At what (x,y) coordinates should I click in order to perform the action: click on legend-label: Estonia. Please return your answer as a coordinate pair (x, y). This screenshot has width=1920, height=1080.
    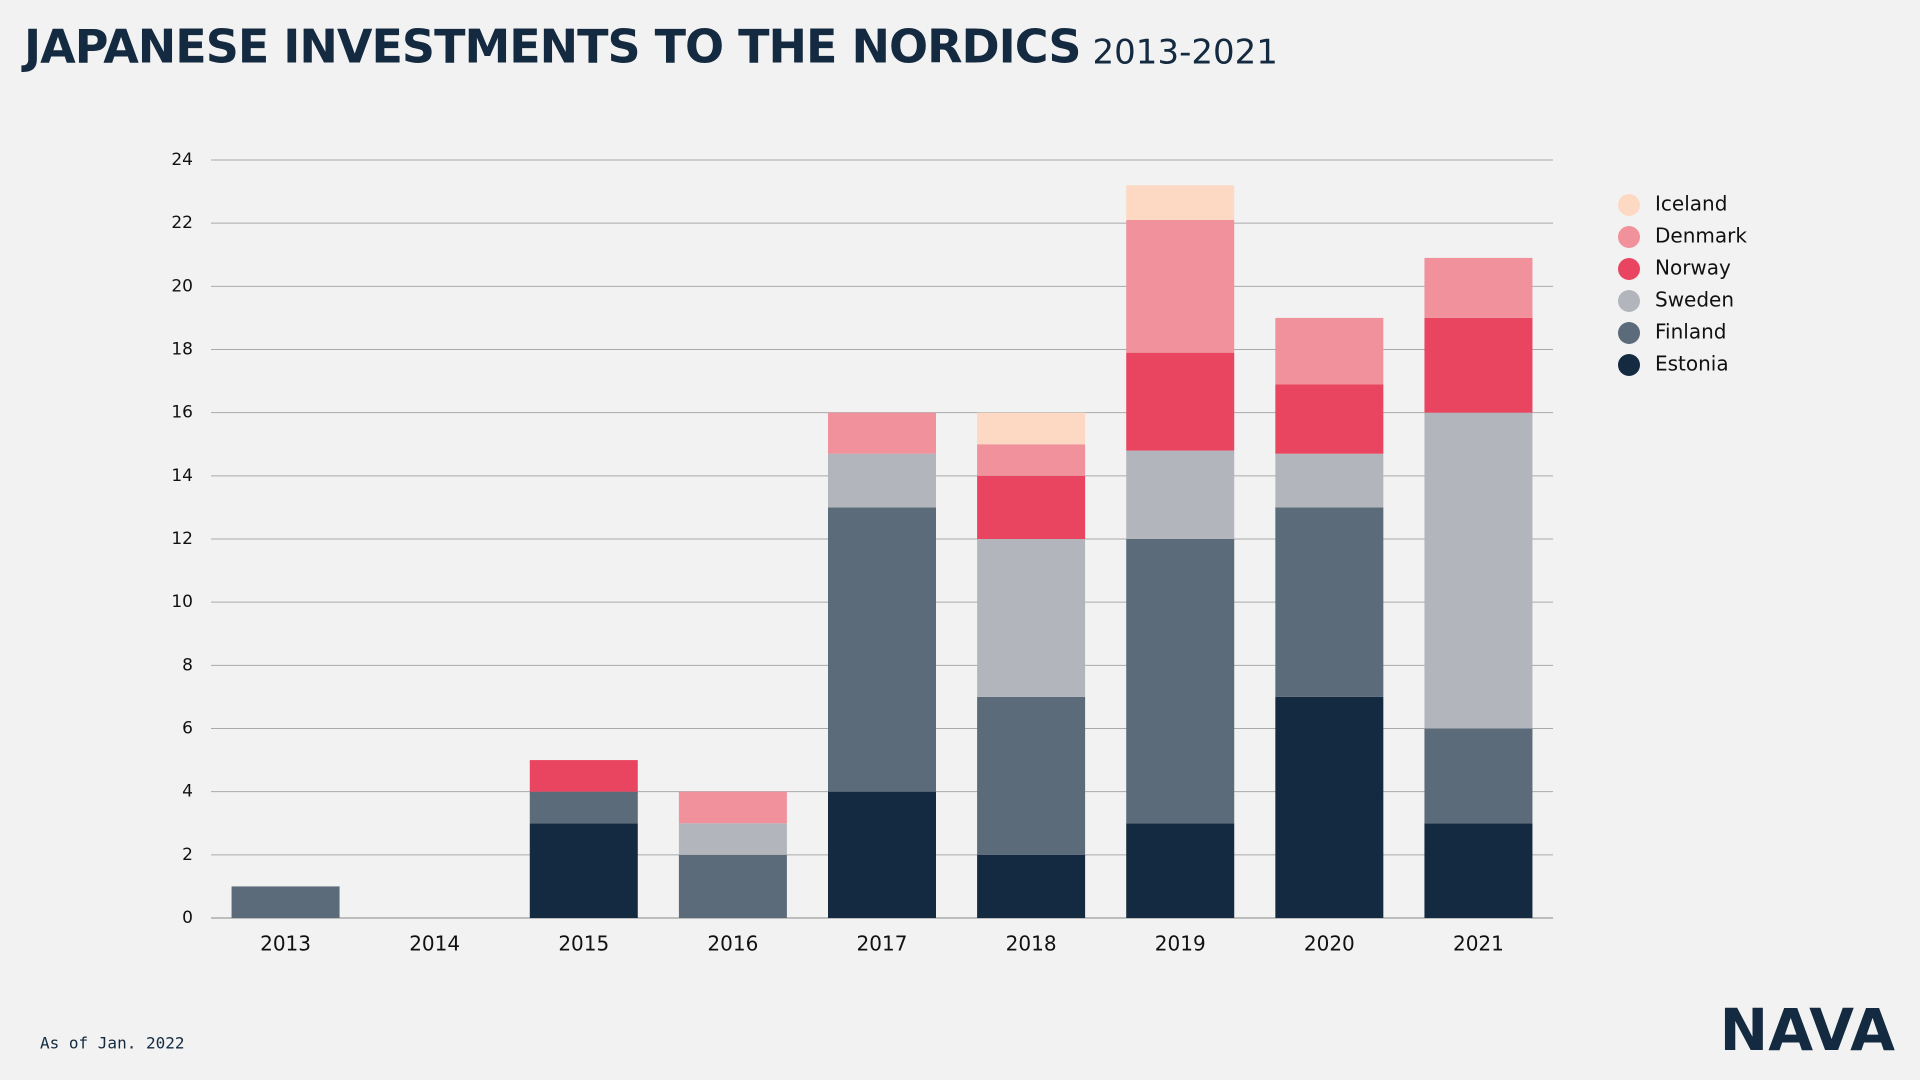
    Looking at the image, I should click on (1692, 364).